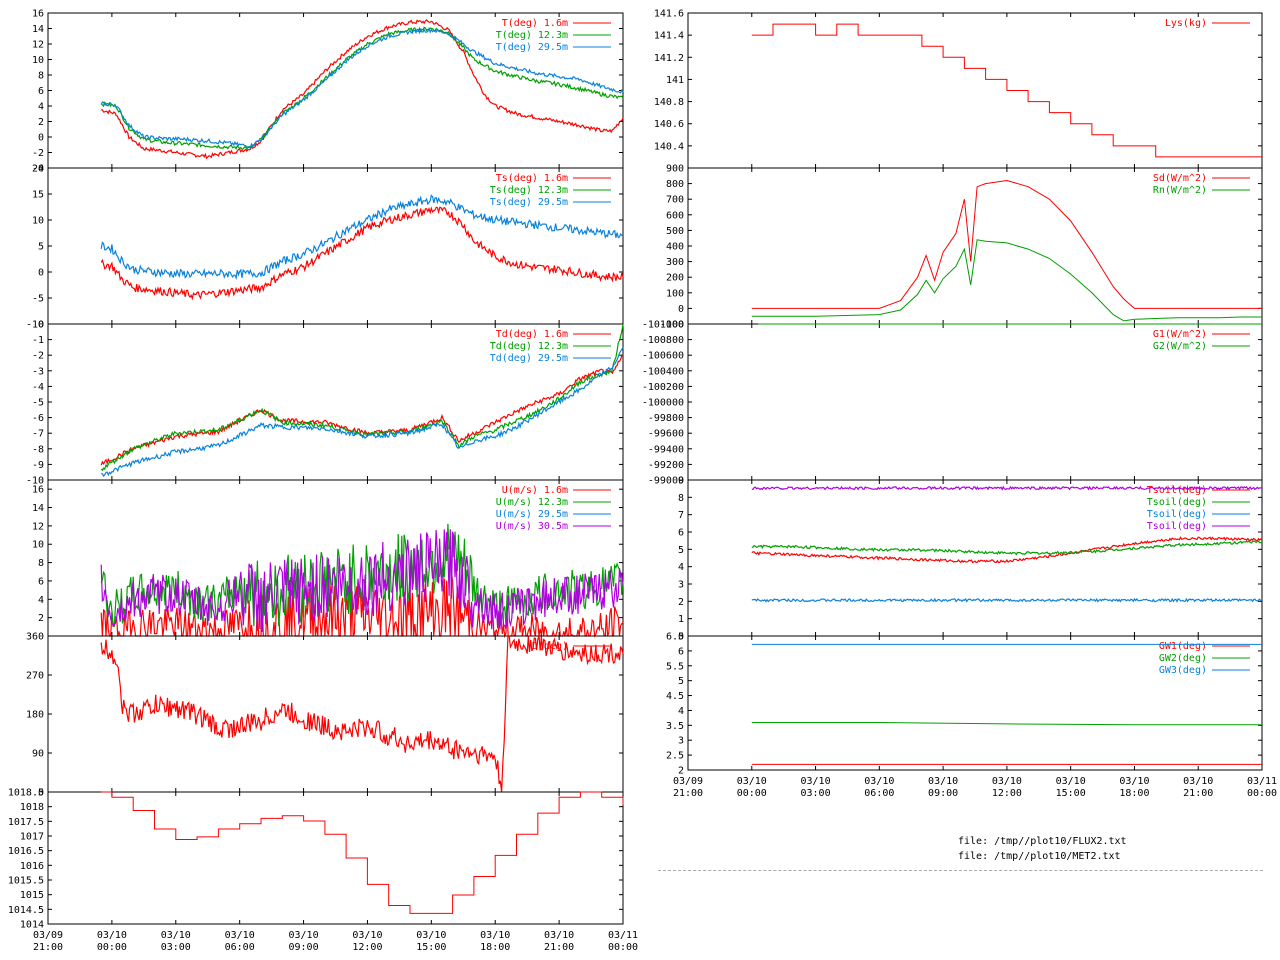  What do you see at coordinates (26, 881) in the screenshot?
I see `pressure-ytick-label: 1015.5` at bounding box center [26, 881].